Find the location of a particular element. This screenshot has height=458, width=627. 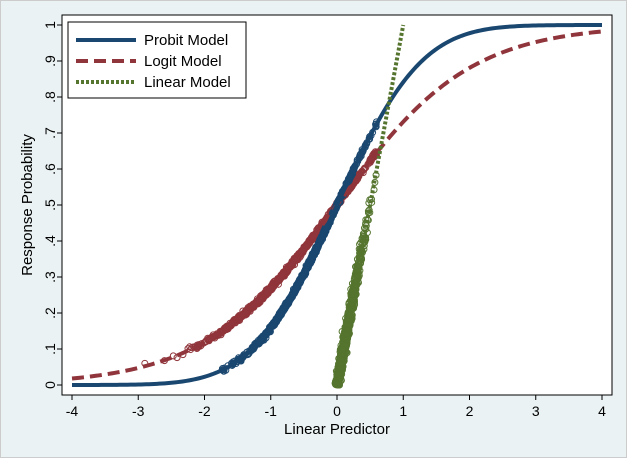

x-tick-label: 2 is located at coordinates (470, 411).